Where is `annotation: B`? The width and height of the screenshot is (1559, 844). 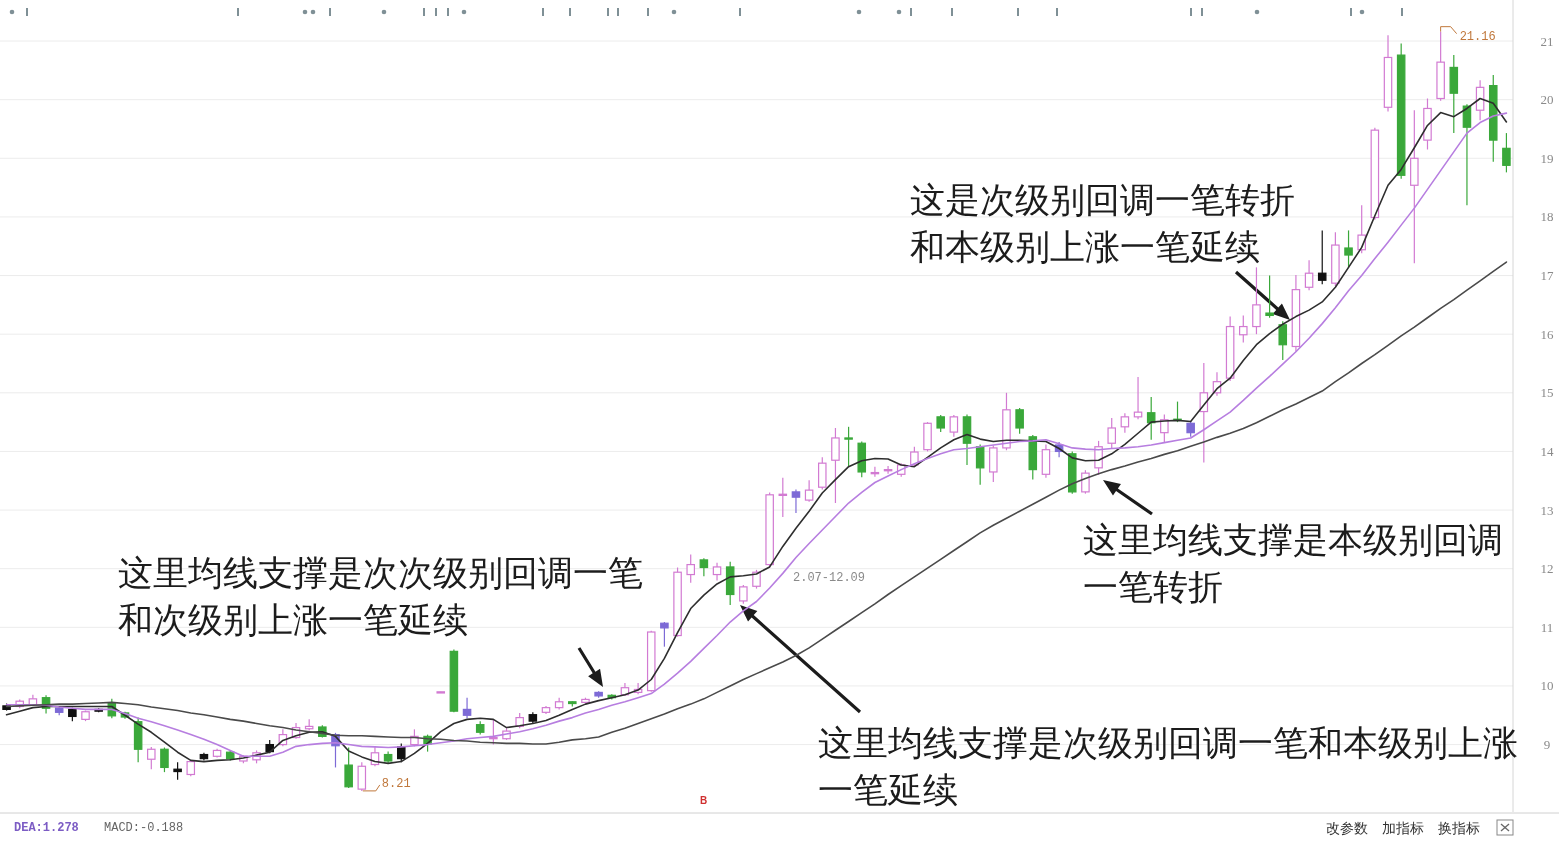
annotation: B is located at coordinates (704, 800).